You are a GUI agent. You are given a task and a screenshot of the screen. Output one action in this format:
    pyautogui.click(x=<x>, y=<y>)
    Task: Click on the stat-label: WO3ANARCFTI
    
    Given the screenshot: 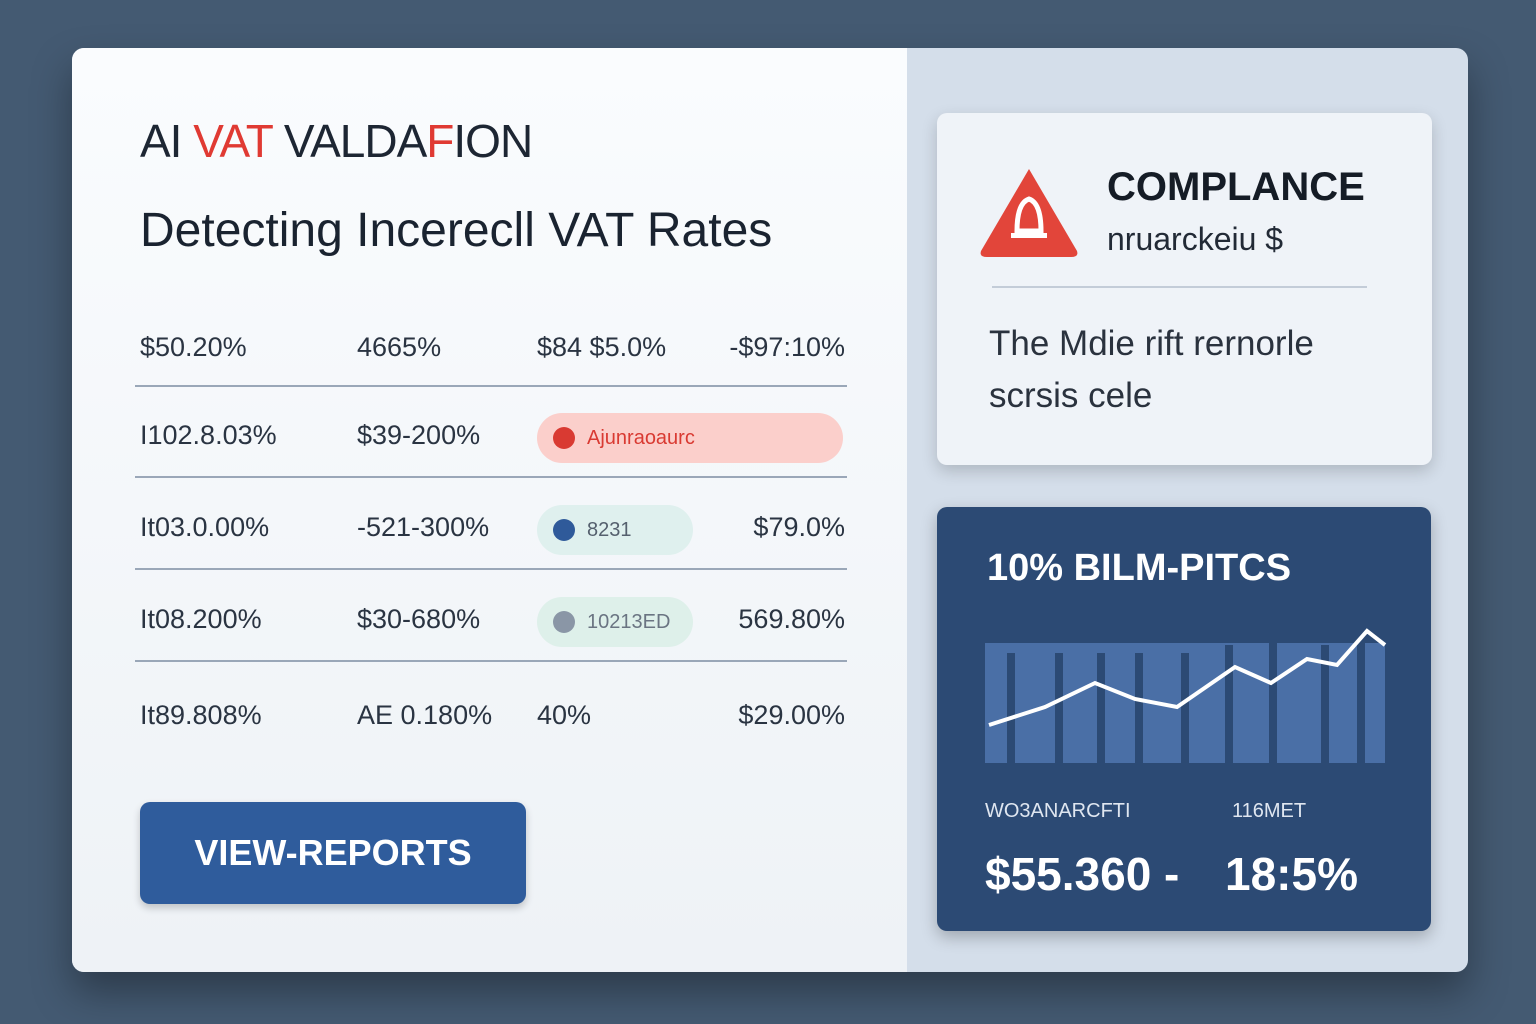 What is the action you would take?
    pyautogui.click(x=1058, y=811)
    